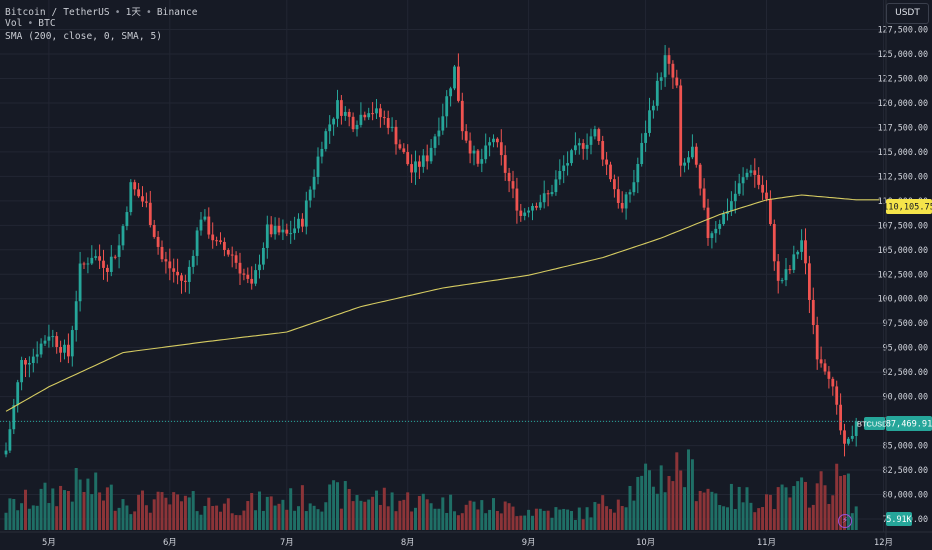 This screenshot has height=550, width=932. What do you see at coordinates (903, 250) in the screenshot?
I see `price-tick-label: 105,000.00` at bounding box center [903, 250].